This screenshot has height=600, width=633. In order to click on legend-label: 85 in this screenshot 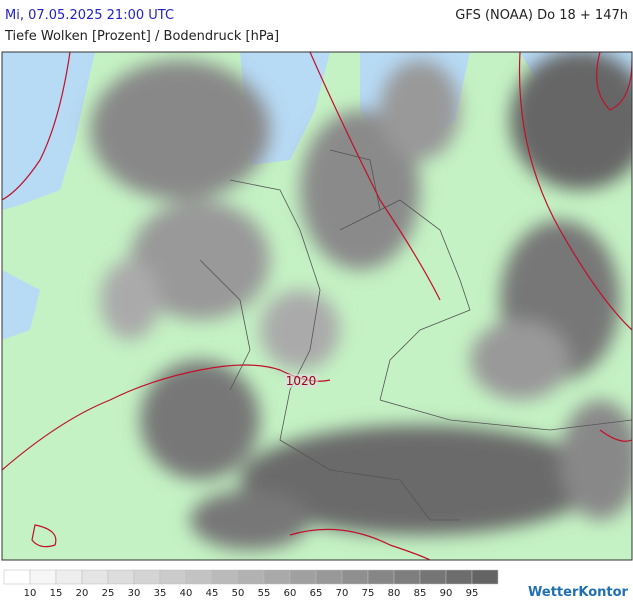, I will do `click(420, 593)`.